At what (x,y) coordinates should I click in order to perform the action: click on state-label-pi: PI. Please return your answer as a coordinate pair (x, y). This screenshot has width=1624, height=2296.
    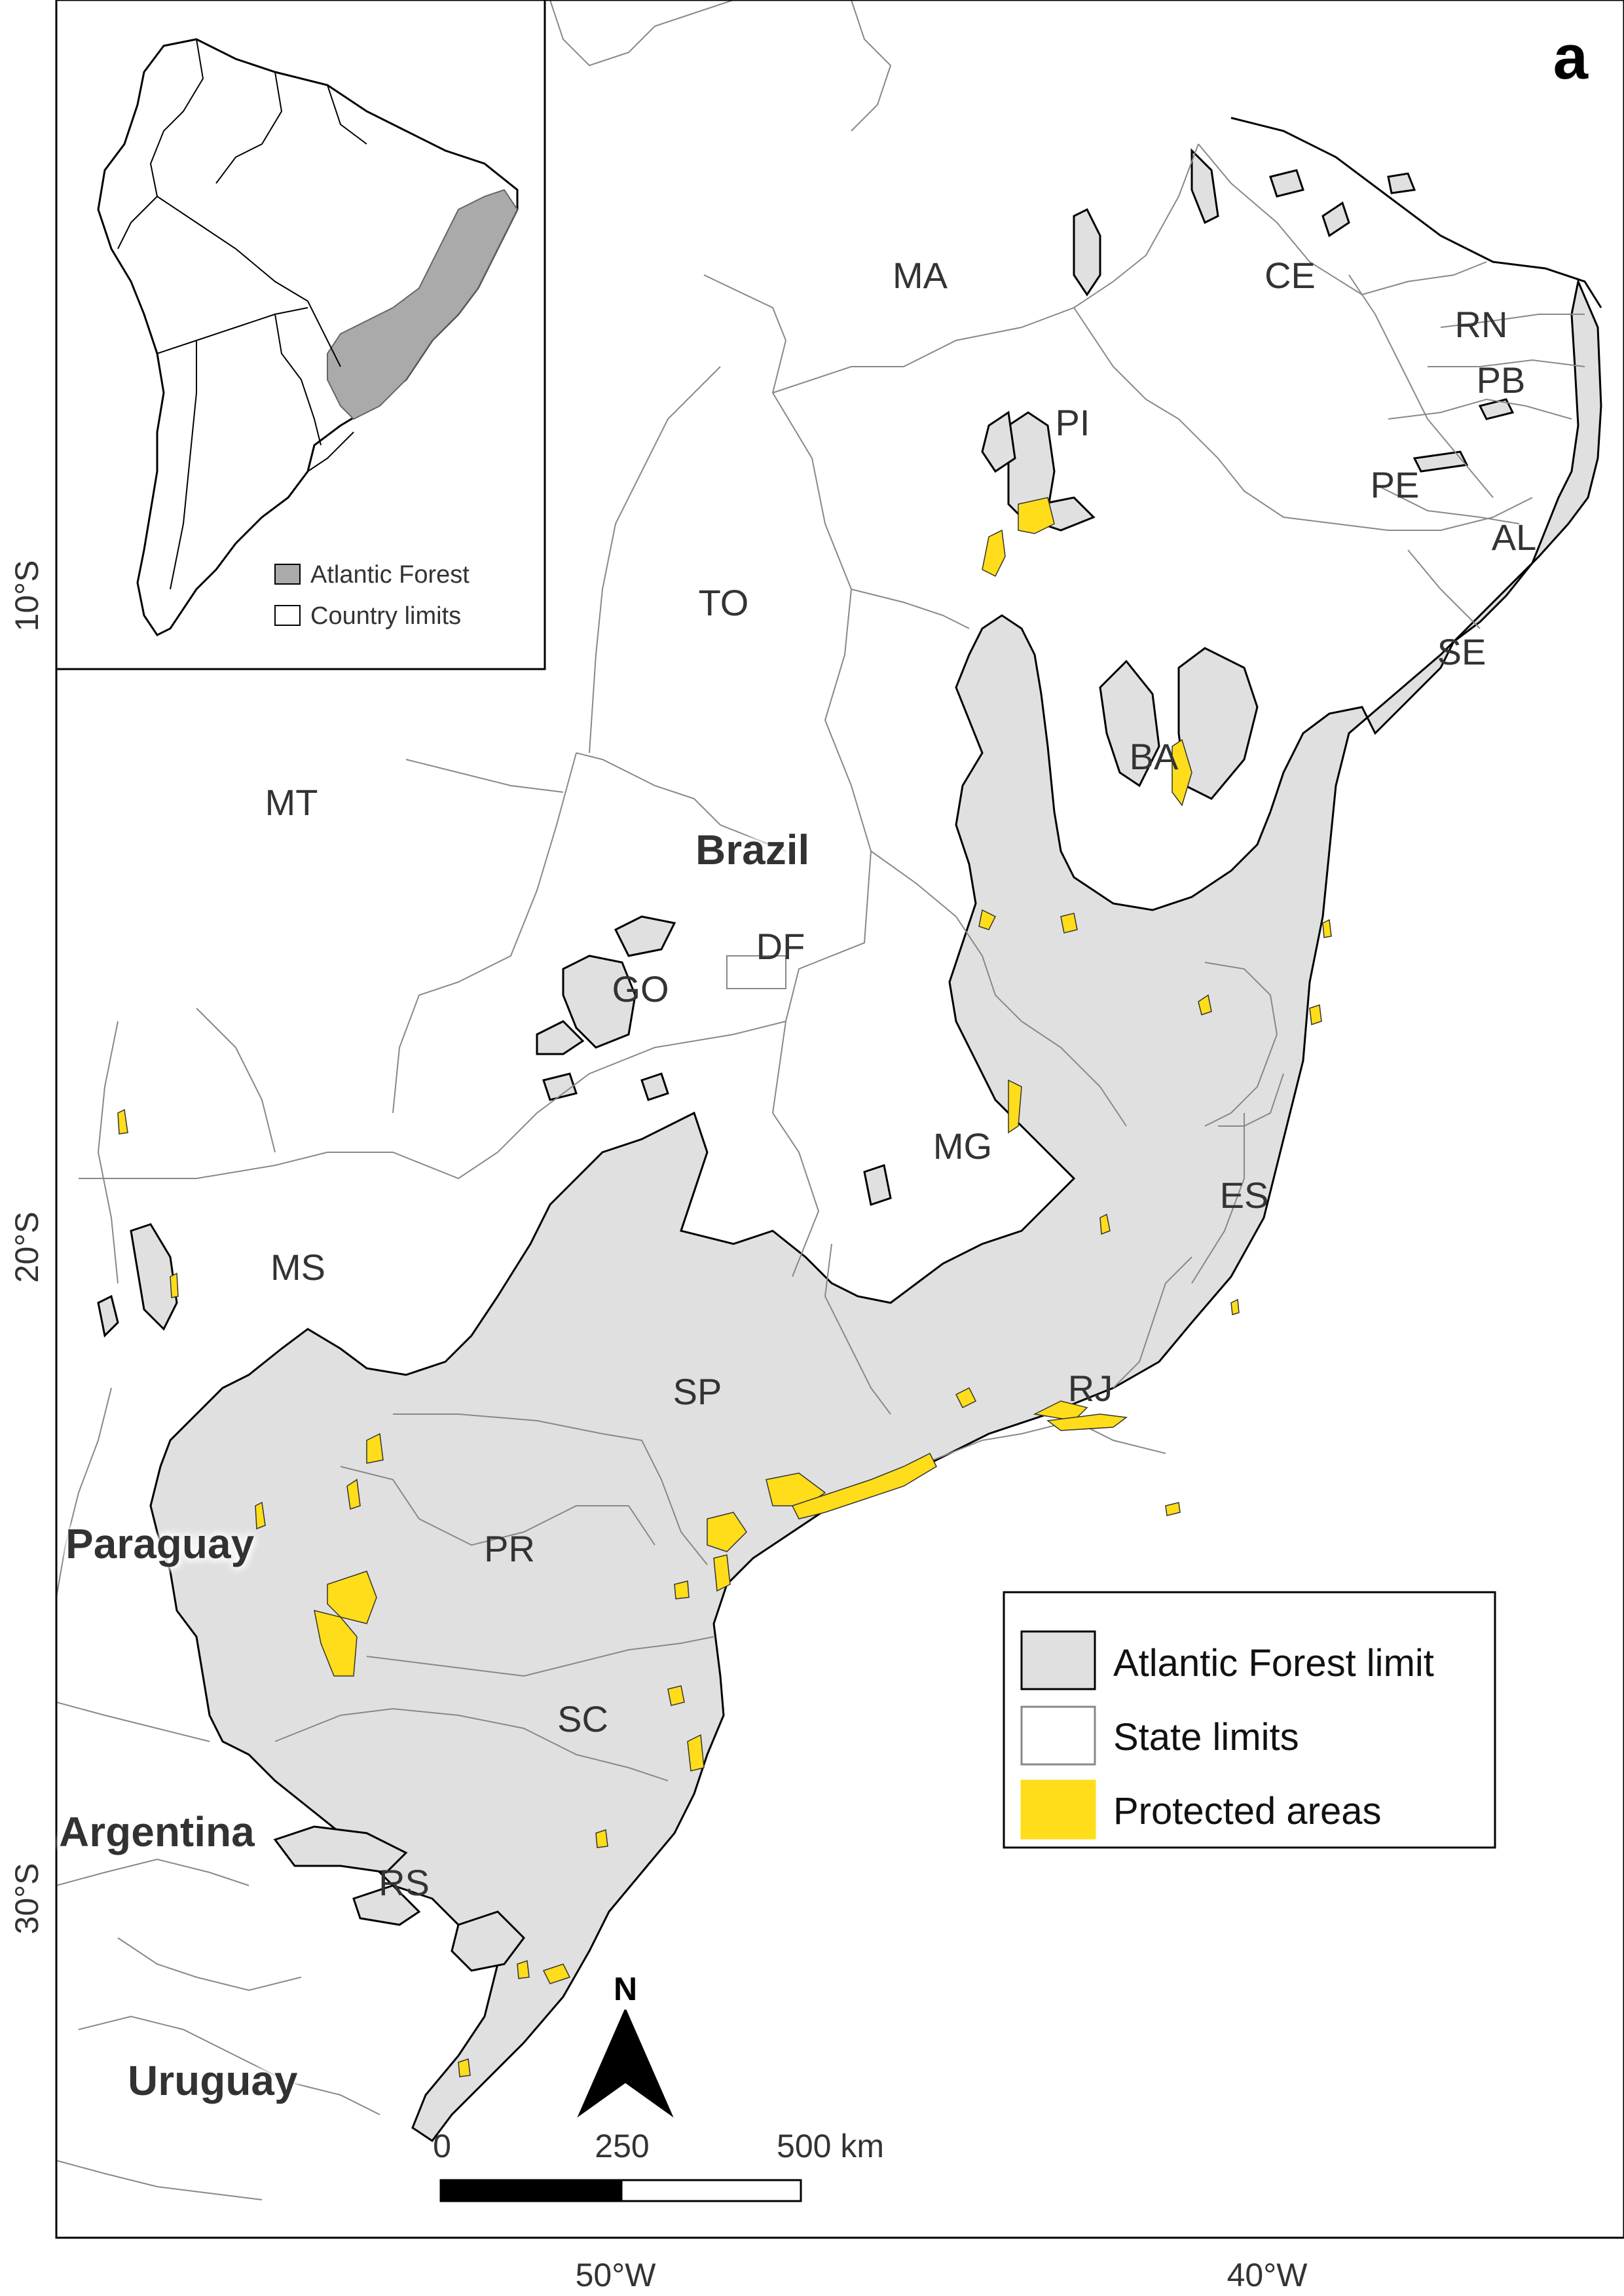
    Looking at the image, I should click on (1073, 422).